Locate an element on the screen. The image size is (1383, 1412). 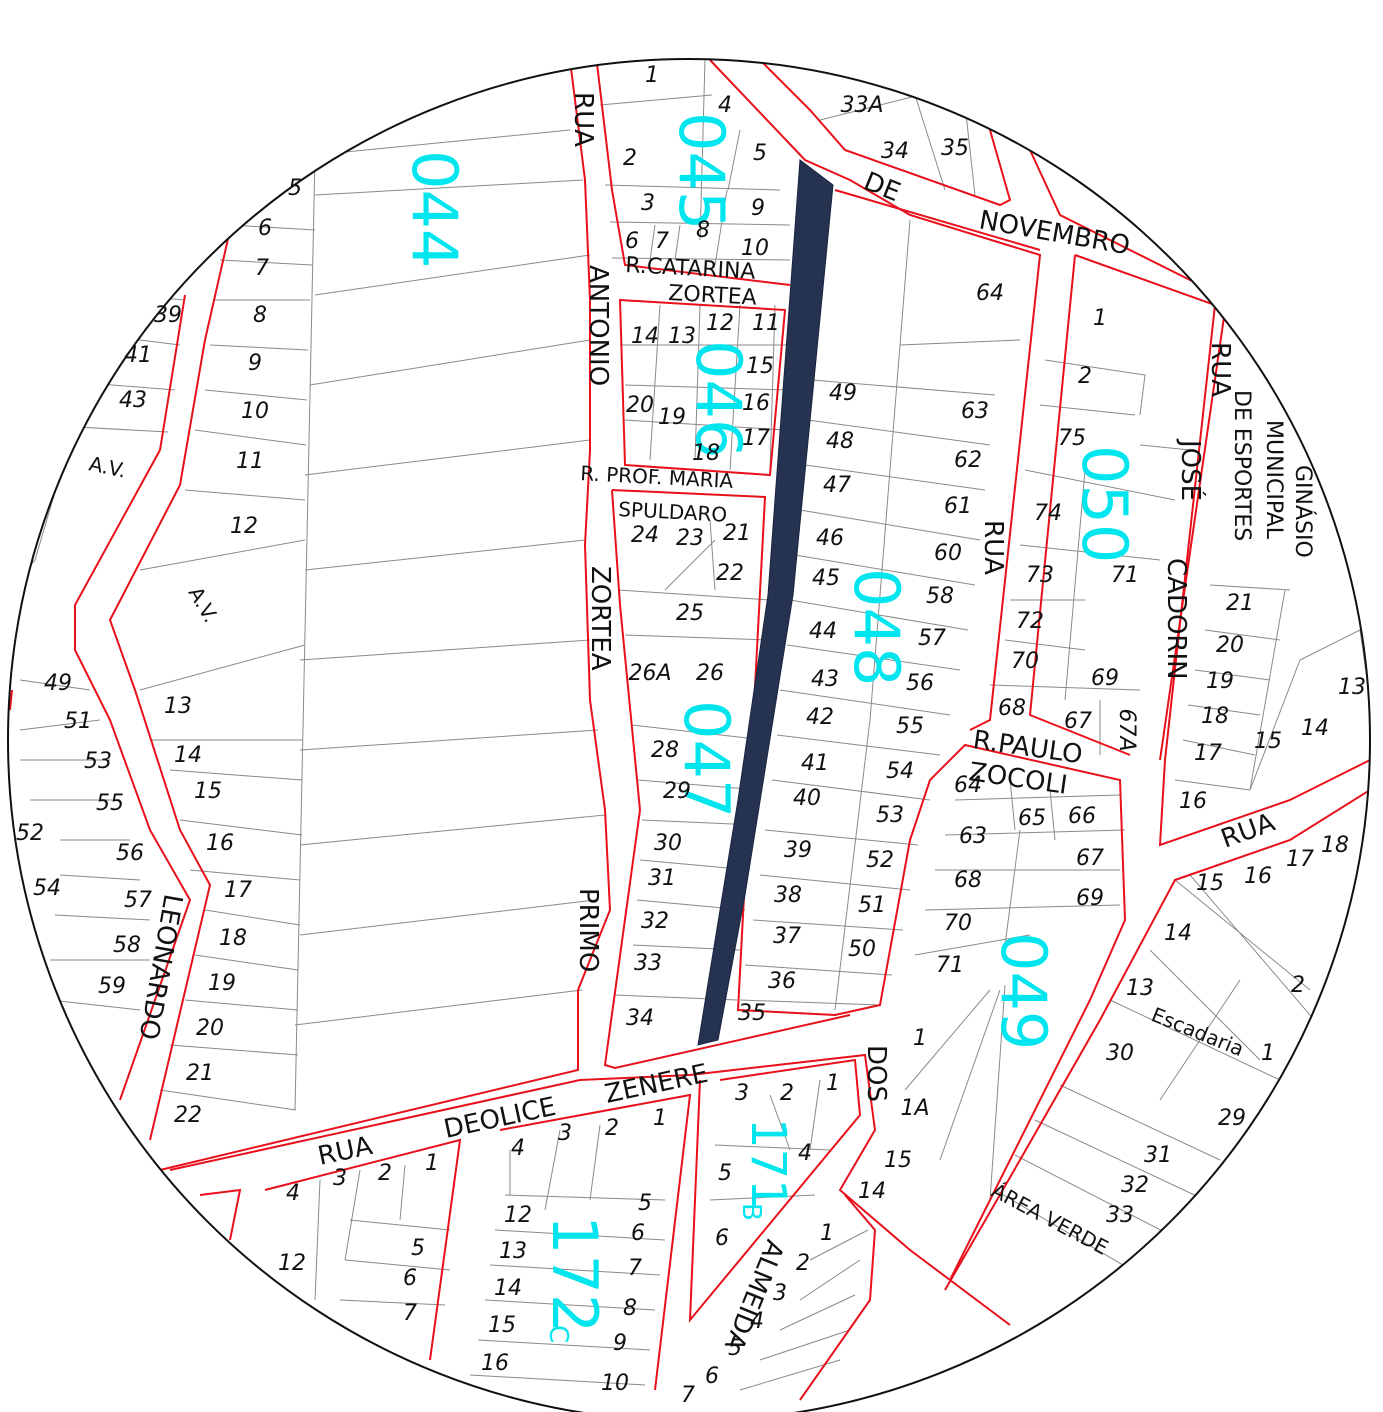
lot-number: 43 is located at coordinates (133, 400).